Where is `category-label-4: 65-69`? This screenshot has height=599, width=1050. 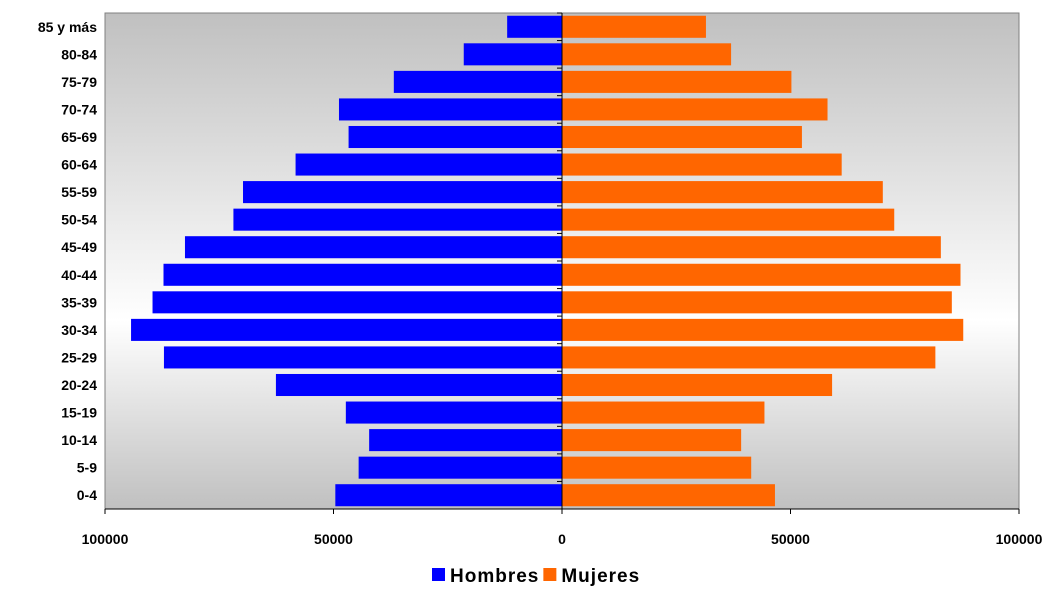
category-label-4: 65-69 is located at coordinates (79, 137).